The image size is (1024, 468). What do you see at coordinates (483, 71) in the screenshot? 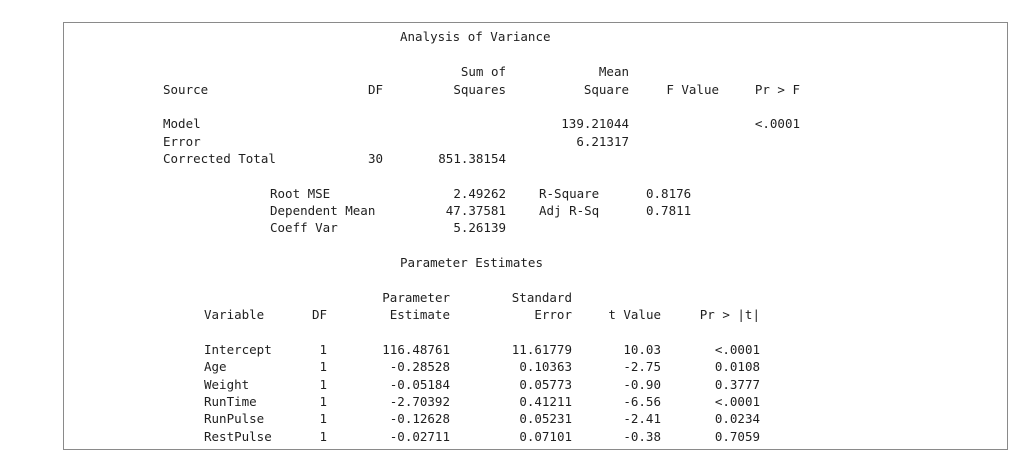
I see `anova-header-ss-1: Sum of` at bounding box center [483, 71].